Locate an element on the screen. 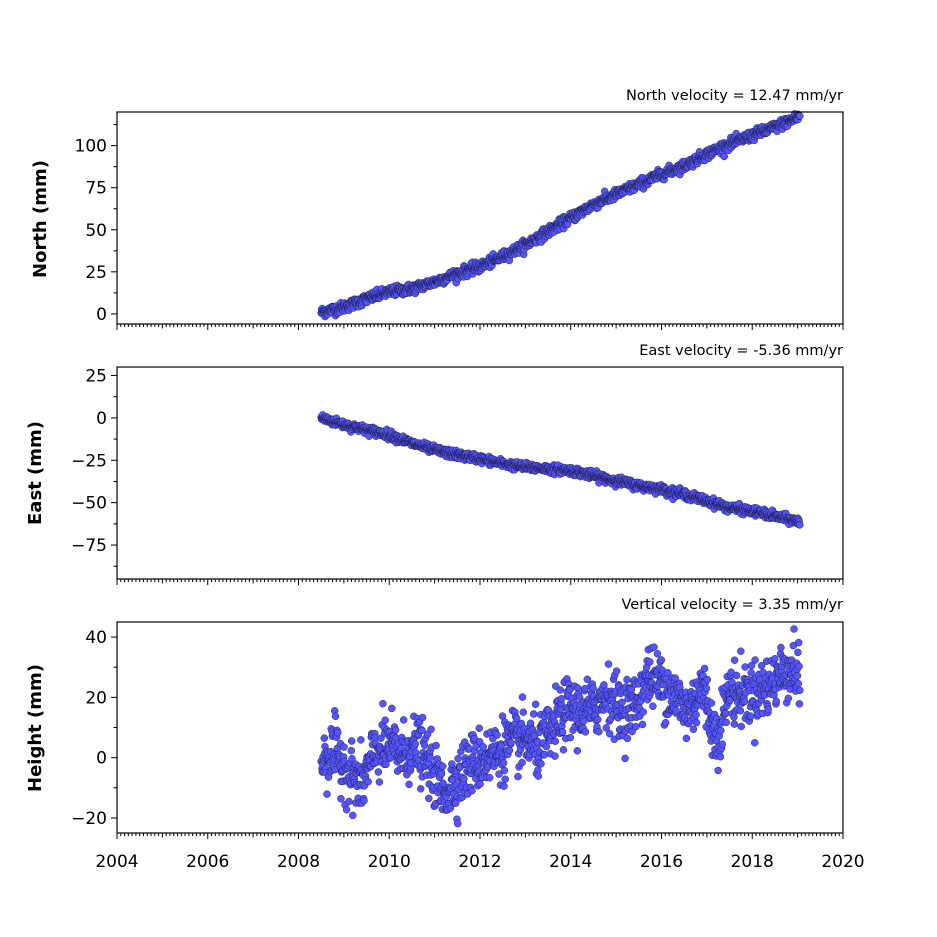 Image resolution: width=937 pixels, height=937 pixels. y-tick-label: −20 is located at coordinates (89, 819).